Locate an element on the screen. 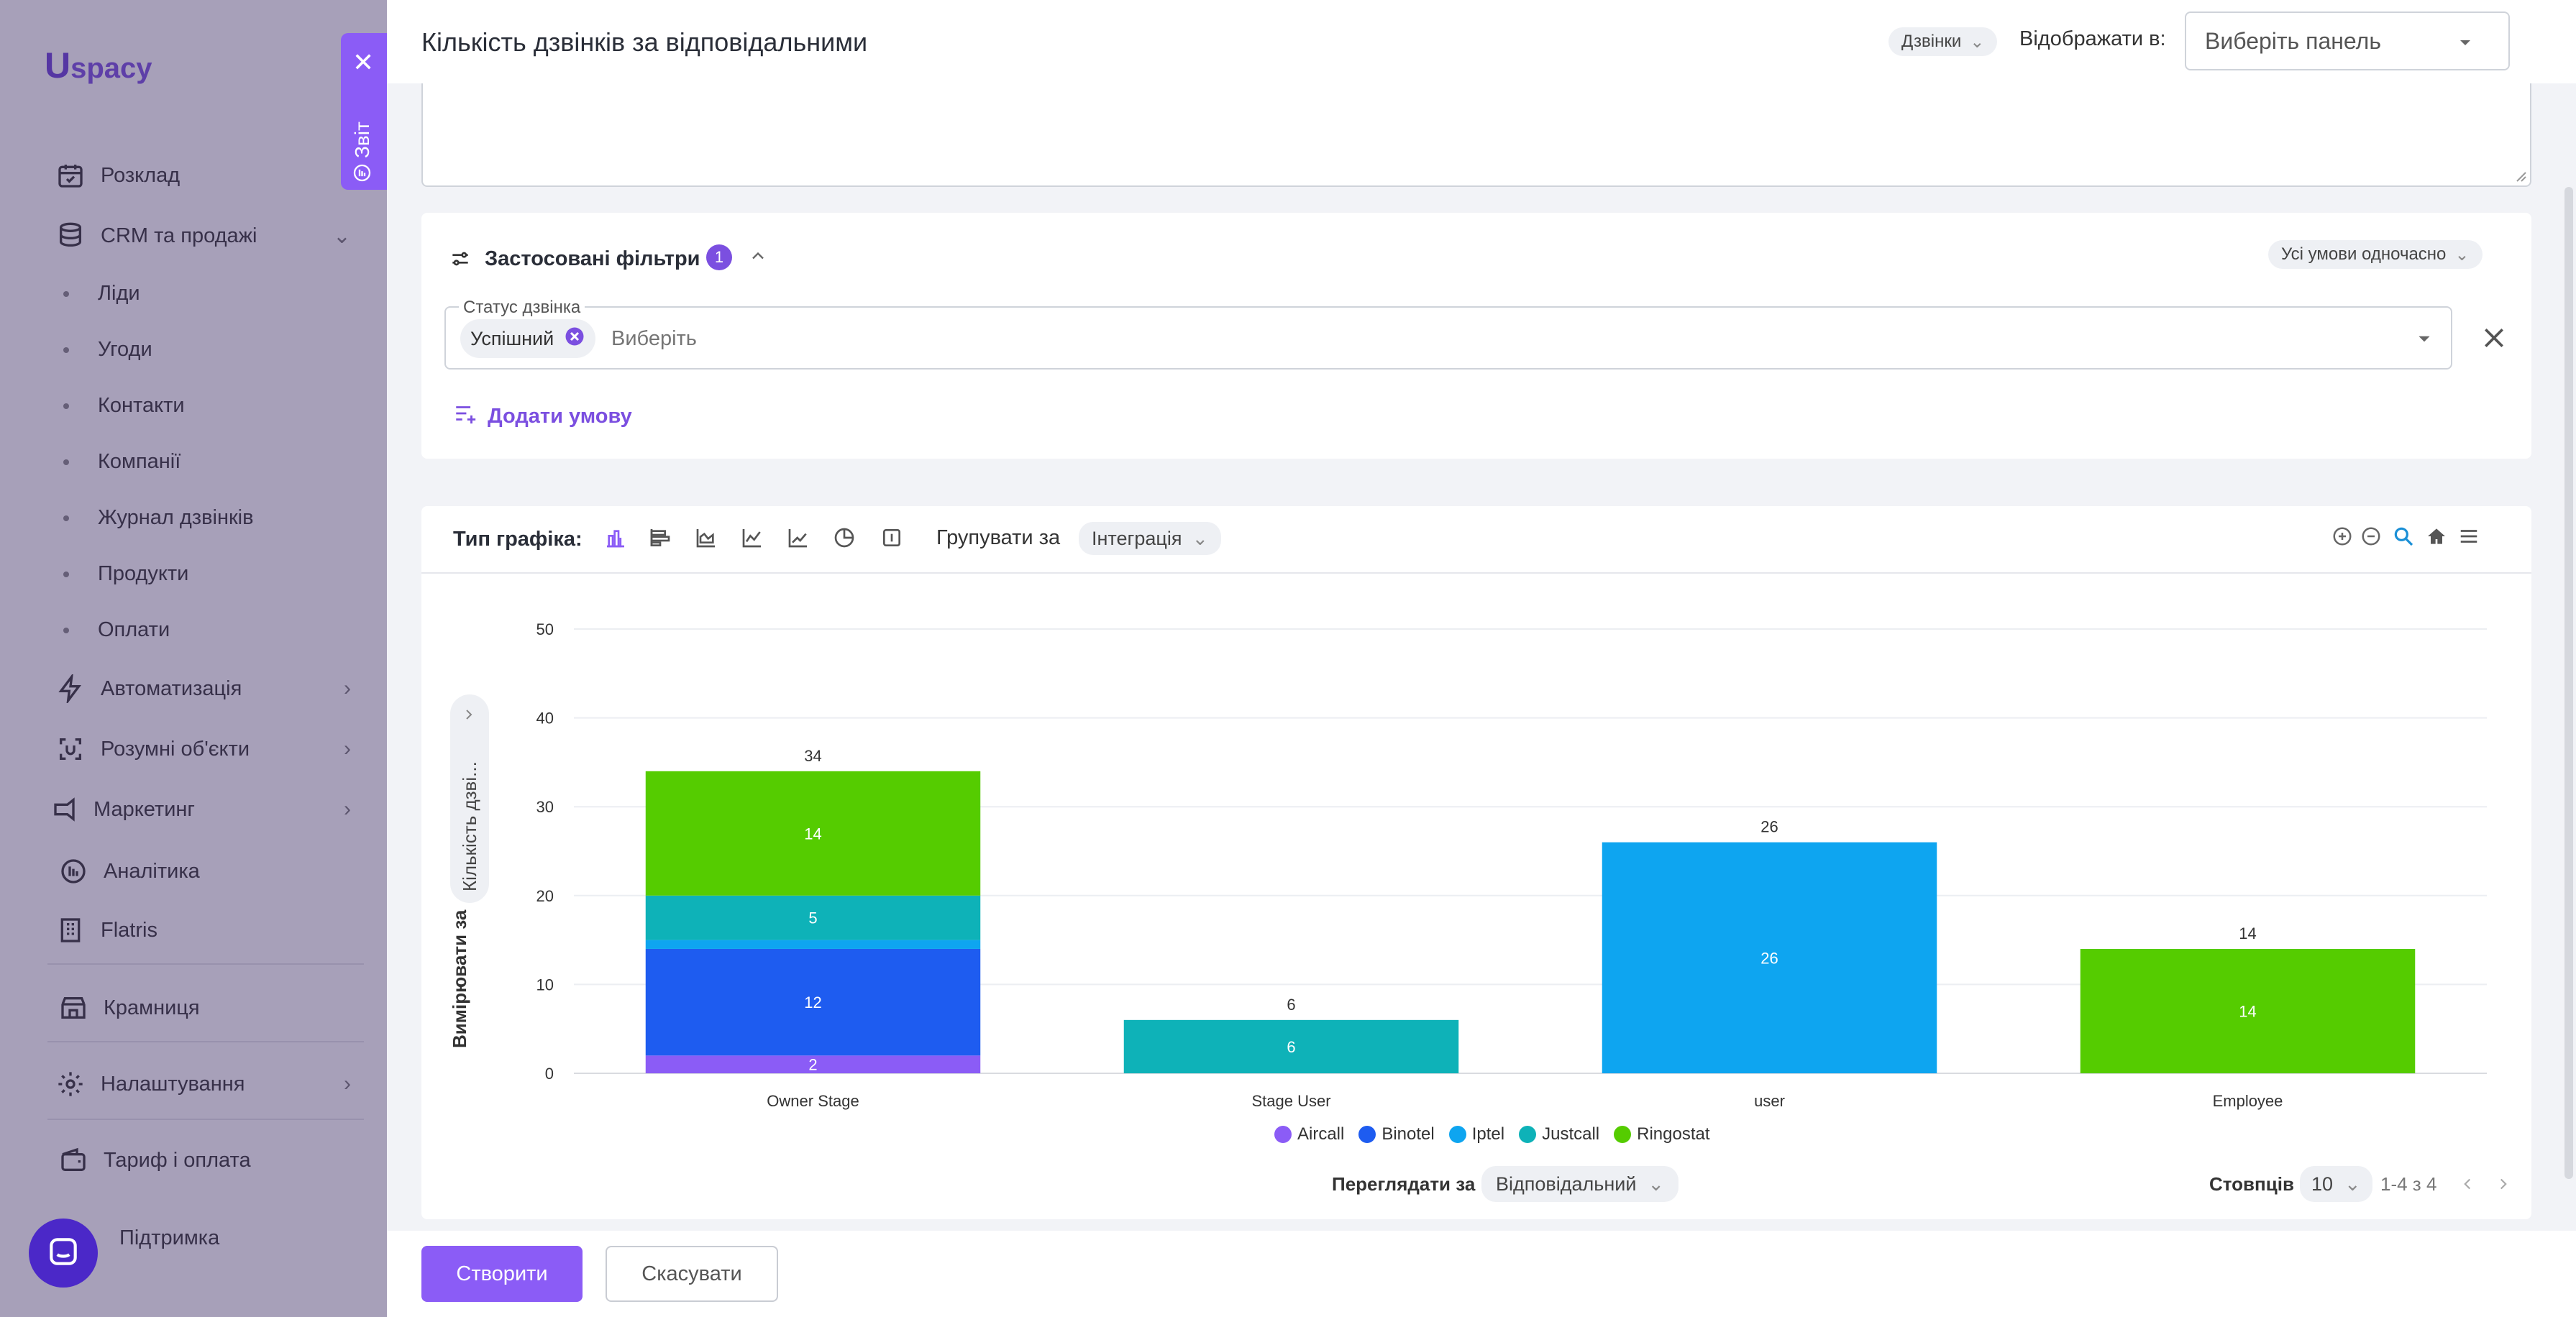 Image resolution: width=2576 pixels, height=1317 pixels. remove-tag-icon is located at coordinates (574, 339).